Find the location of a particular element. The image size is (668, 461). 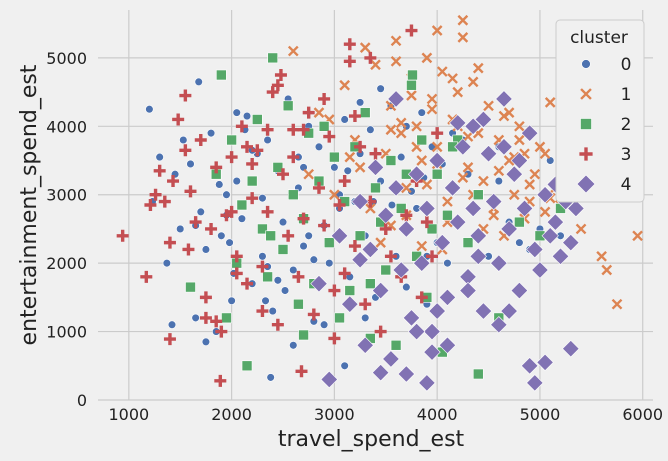

x-tick-label: 5000 is located at coordinates (540, 414).